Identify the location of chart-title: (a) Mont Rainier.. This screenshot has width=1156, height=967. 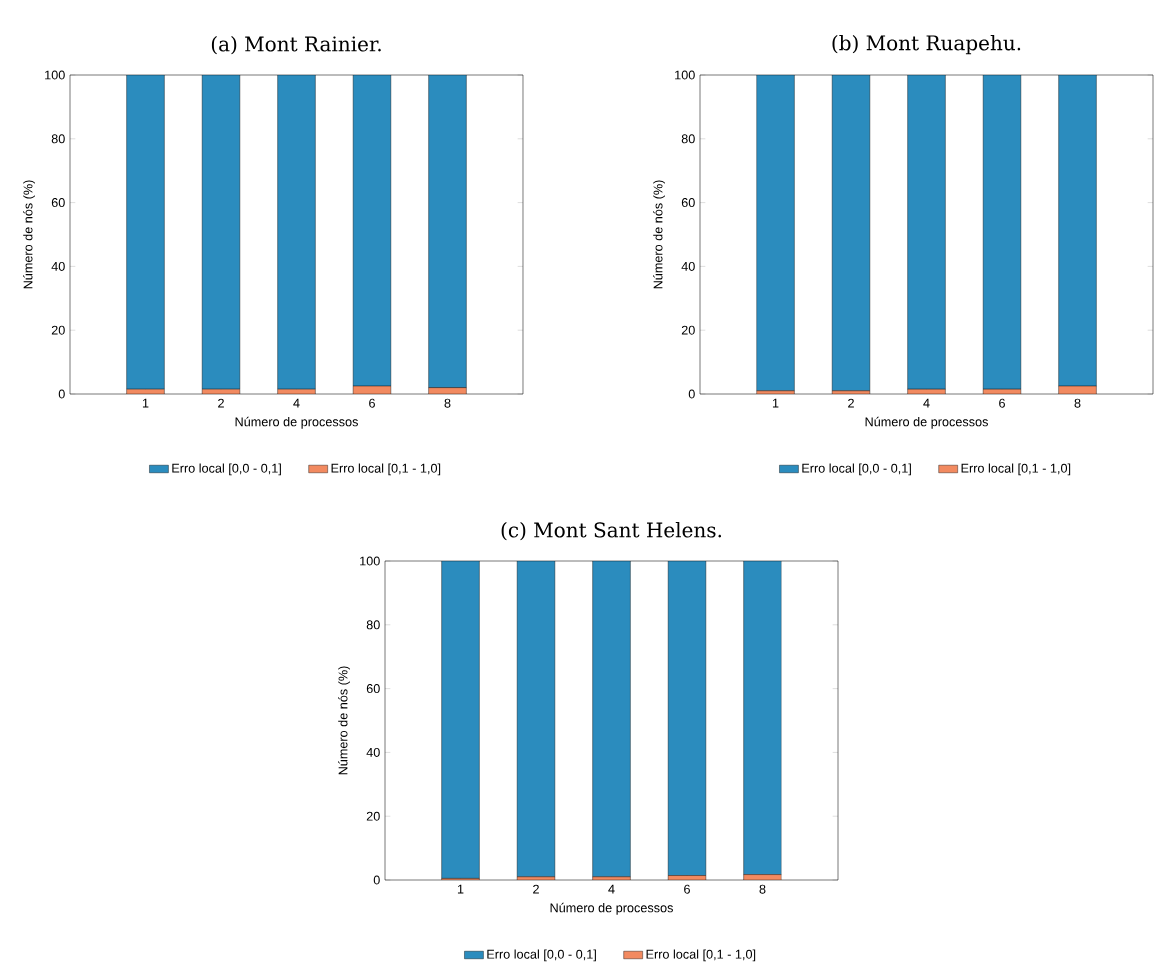
(296, 45).